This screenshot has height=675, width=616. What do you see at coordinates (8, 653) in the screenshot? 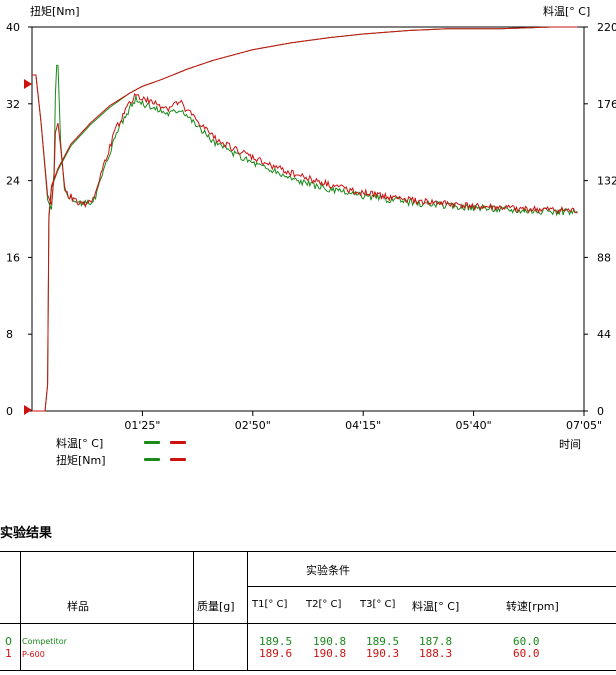
I see `row-index: 1` at bounding box center [8, 653].